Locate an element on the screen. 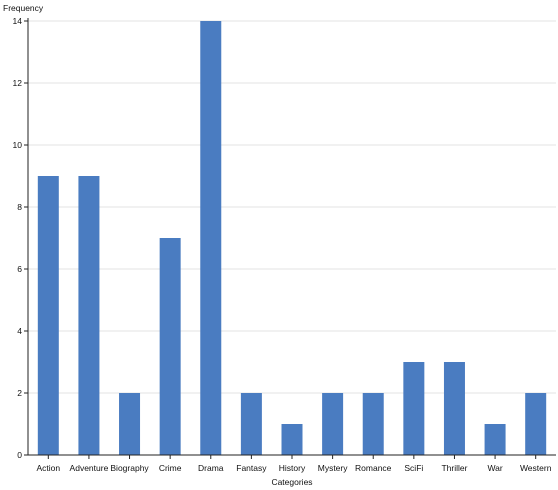 This screenshot has width=558, height=490. x-tick-label: Fantasy is located at coordinates (251, 468).